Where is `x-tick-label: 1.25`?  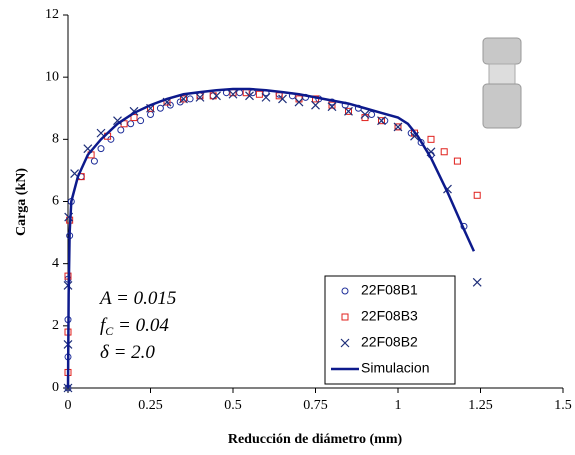 x-tick-label: 1.25 is located at coordinates (480, 405).